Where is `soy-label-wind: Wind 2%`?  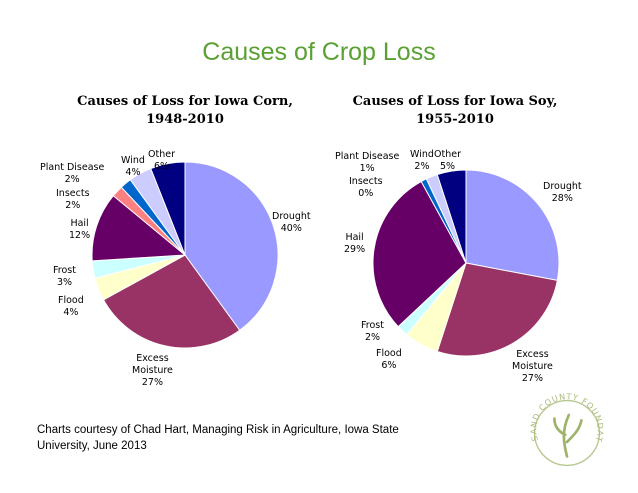
soy-label-wind: Wind 2% is located at coordinates (422, 160).